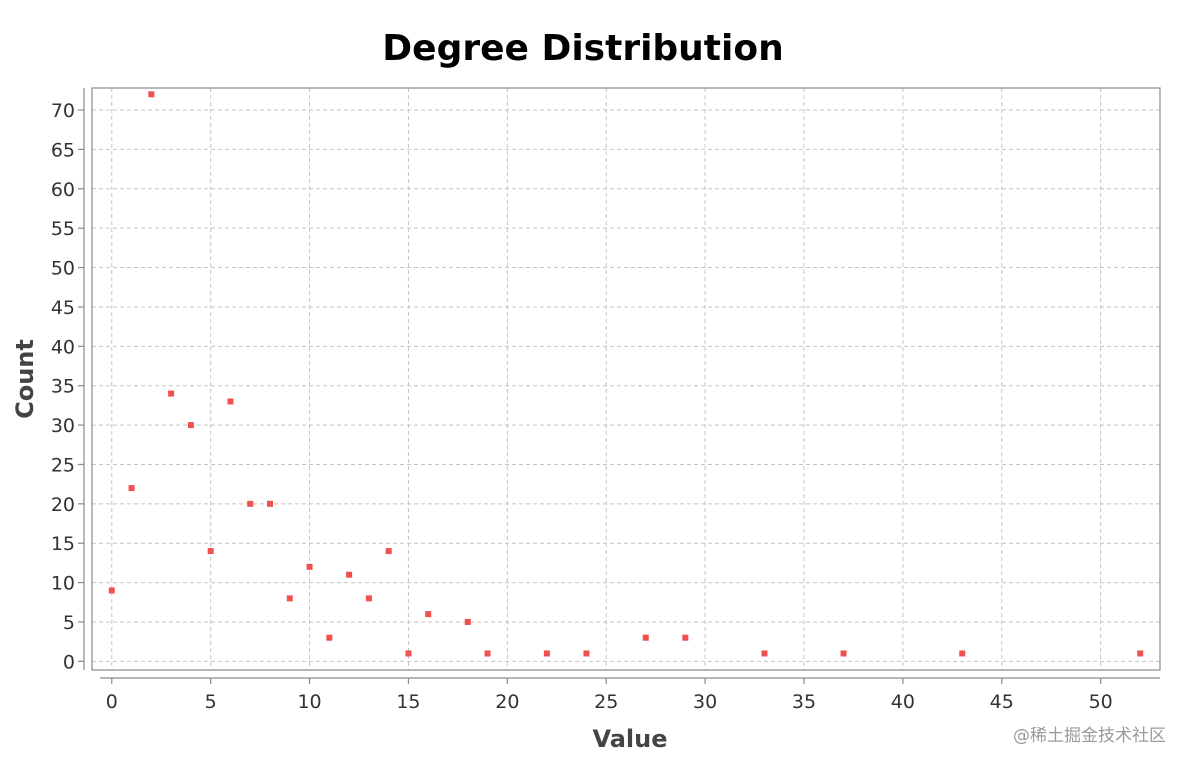 The width and height of the screenshot is (1188, 766). Describe the element at coordinates (582, 48) in the screenshot. I see `chart-title: Degree Distribution` at that location.